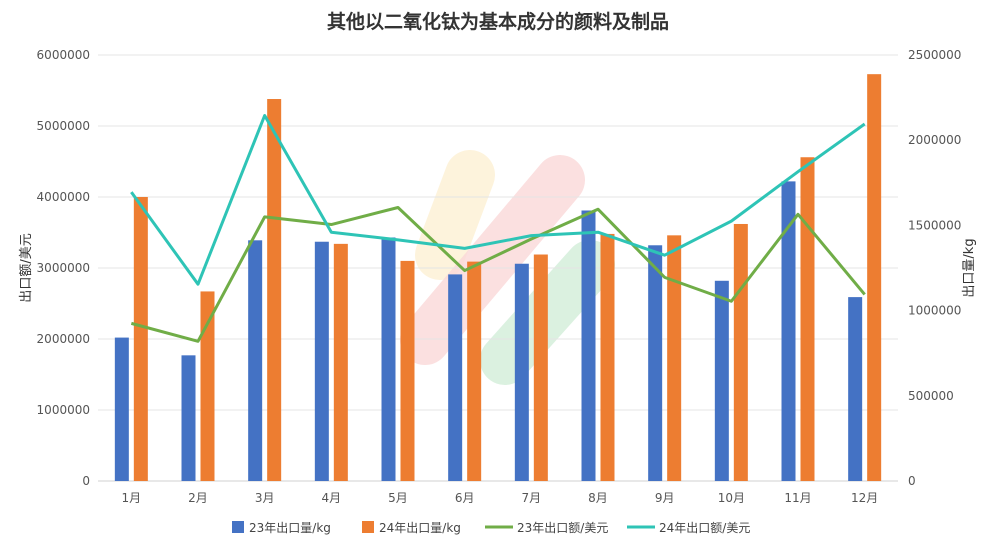 This screenshot has width=996, height=549. I want to click on y-right-tick-label: 1000000, so click(934, 311).